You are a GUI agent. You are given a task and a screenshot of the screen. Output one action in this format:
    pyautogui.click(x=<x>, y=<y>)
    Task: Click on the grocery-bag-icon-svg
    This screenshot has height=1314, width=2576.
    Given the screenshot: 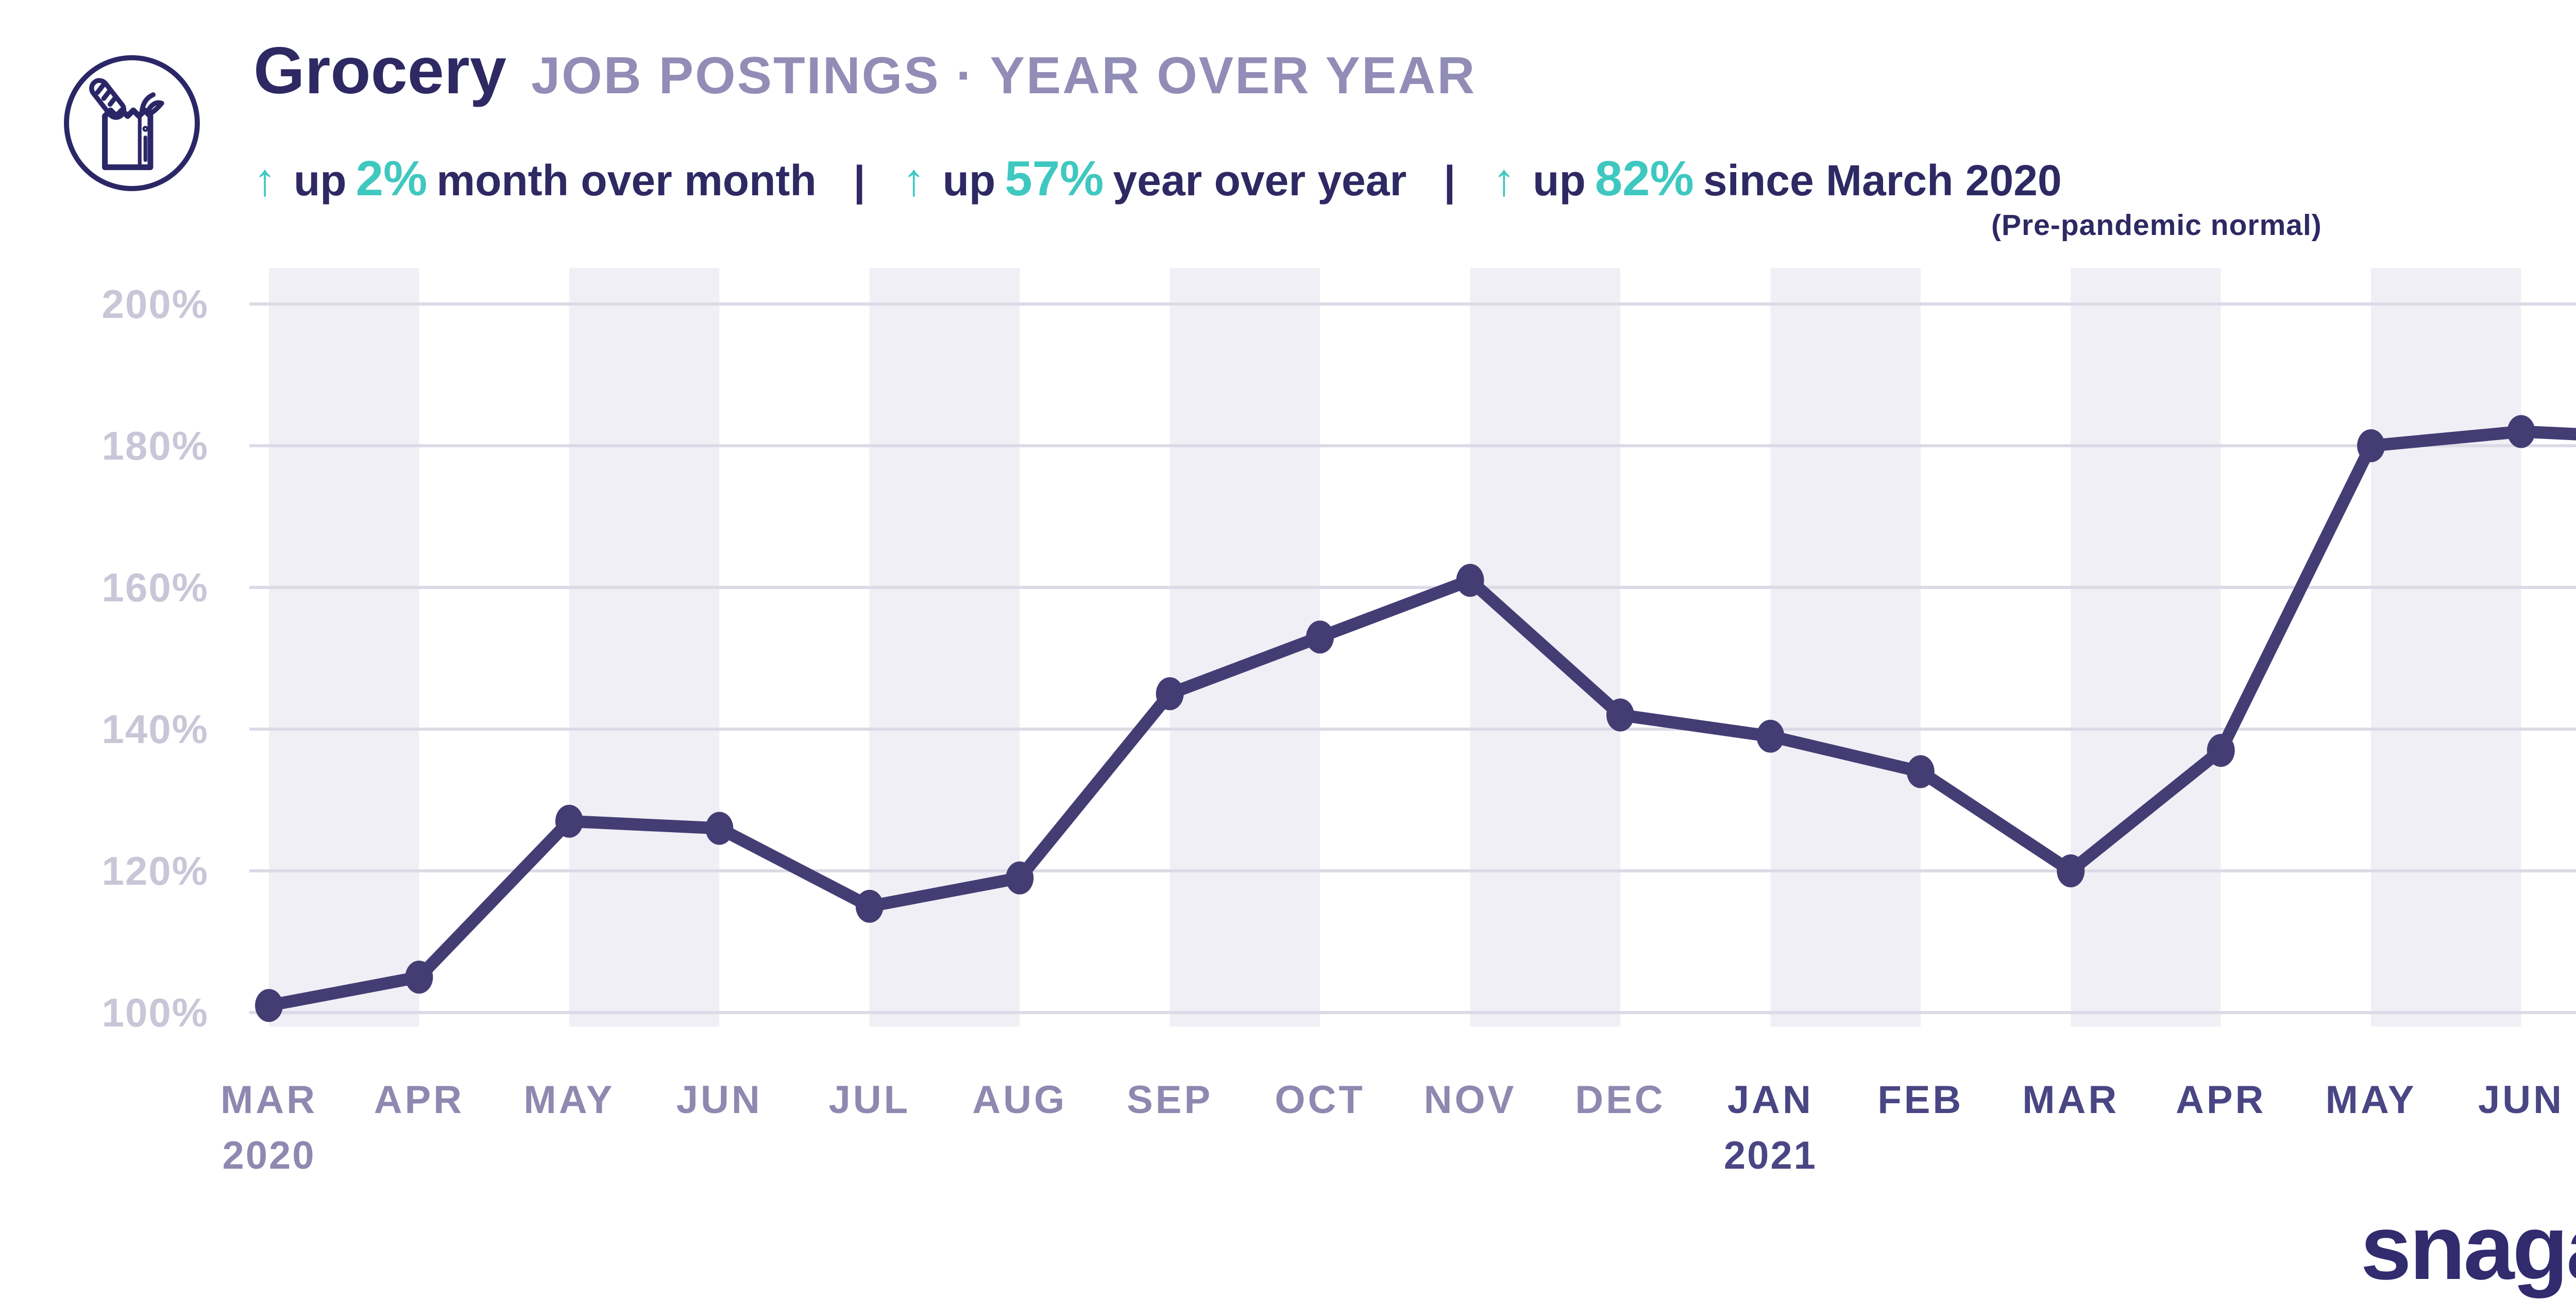 What is the action you would take?
    pyautogui.click(x=132, y=123)
    